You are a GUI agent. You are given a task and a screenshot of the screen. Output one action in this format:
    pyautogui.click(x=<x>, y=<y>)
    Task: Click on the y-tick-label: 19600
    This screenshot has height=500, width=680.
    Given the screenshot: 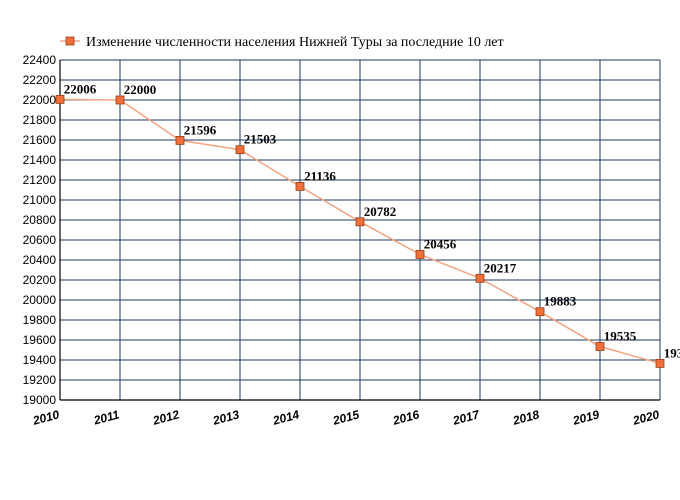 What is the action you would take?
    pyautogui.click(x=40, y=340)
    